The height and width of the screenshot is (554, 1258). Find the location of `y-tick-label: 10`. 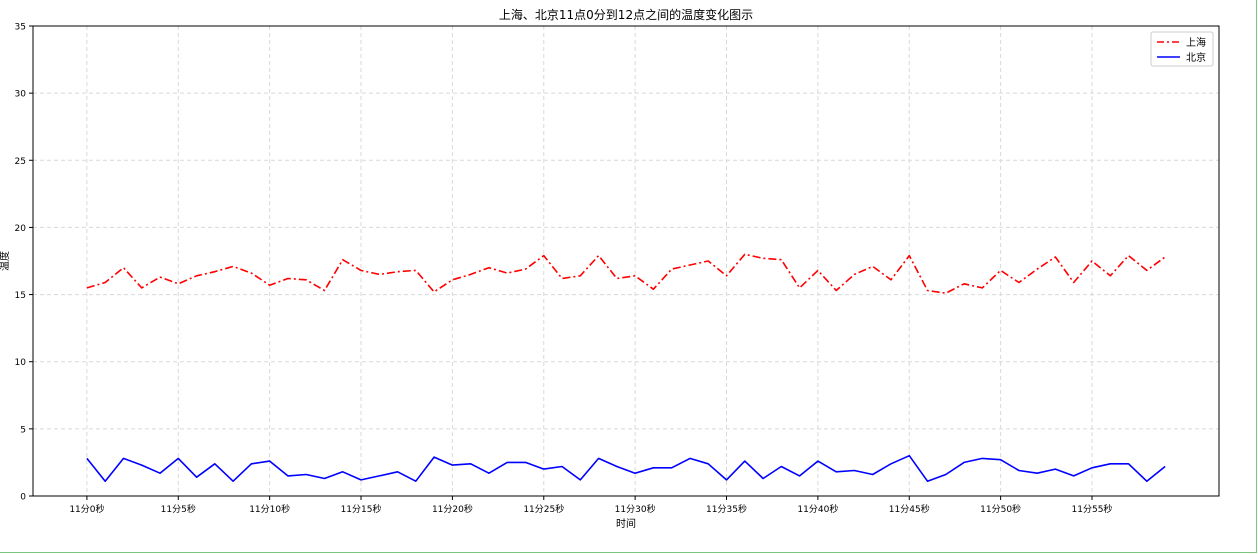

y-tick-label: 10 is located at coordinates (21, 363).